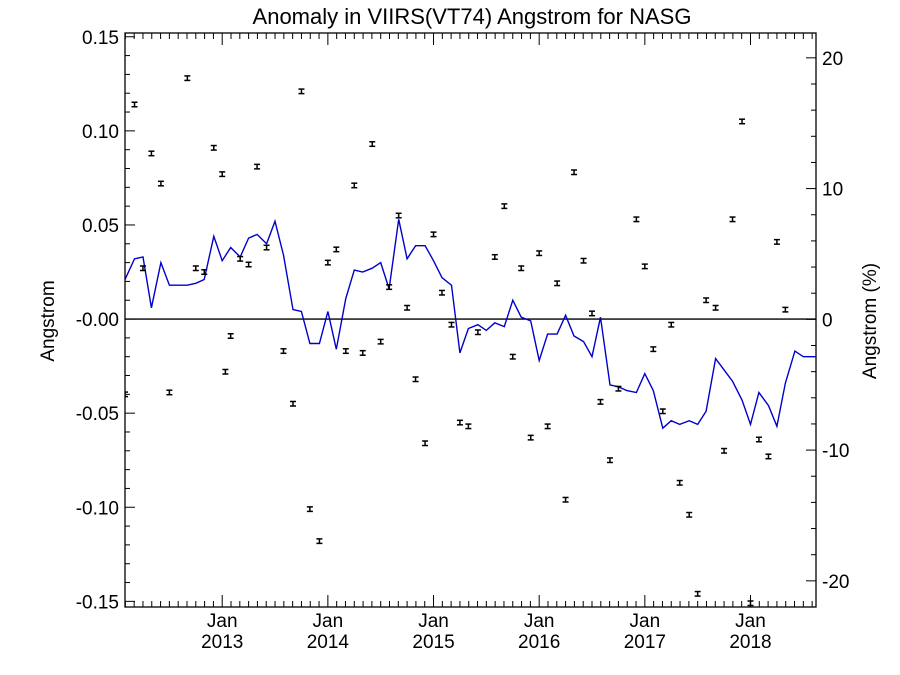 Image resolution: width=900 pixels, height=675 pixels. What do you see at coordinates (827, 320) in the screenshot?
I see `y2-tick-label: 0` at bounding box center [827, 320].